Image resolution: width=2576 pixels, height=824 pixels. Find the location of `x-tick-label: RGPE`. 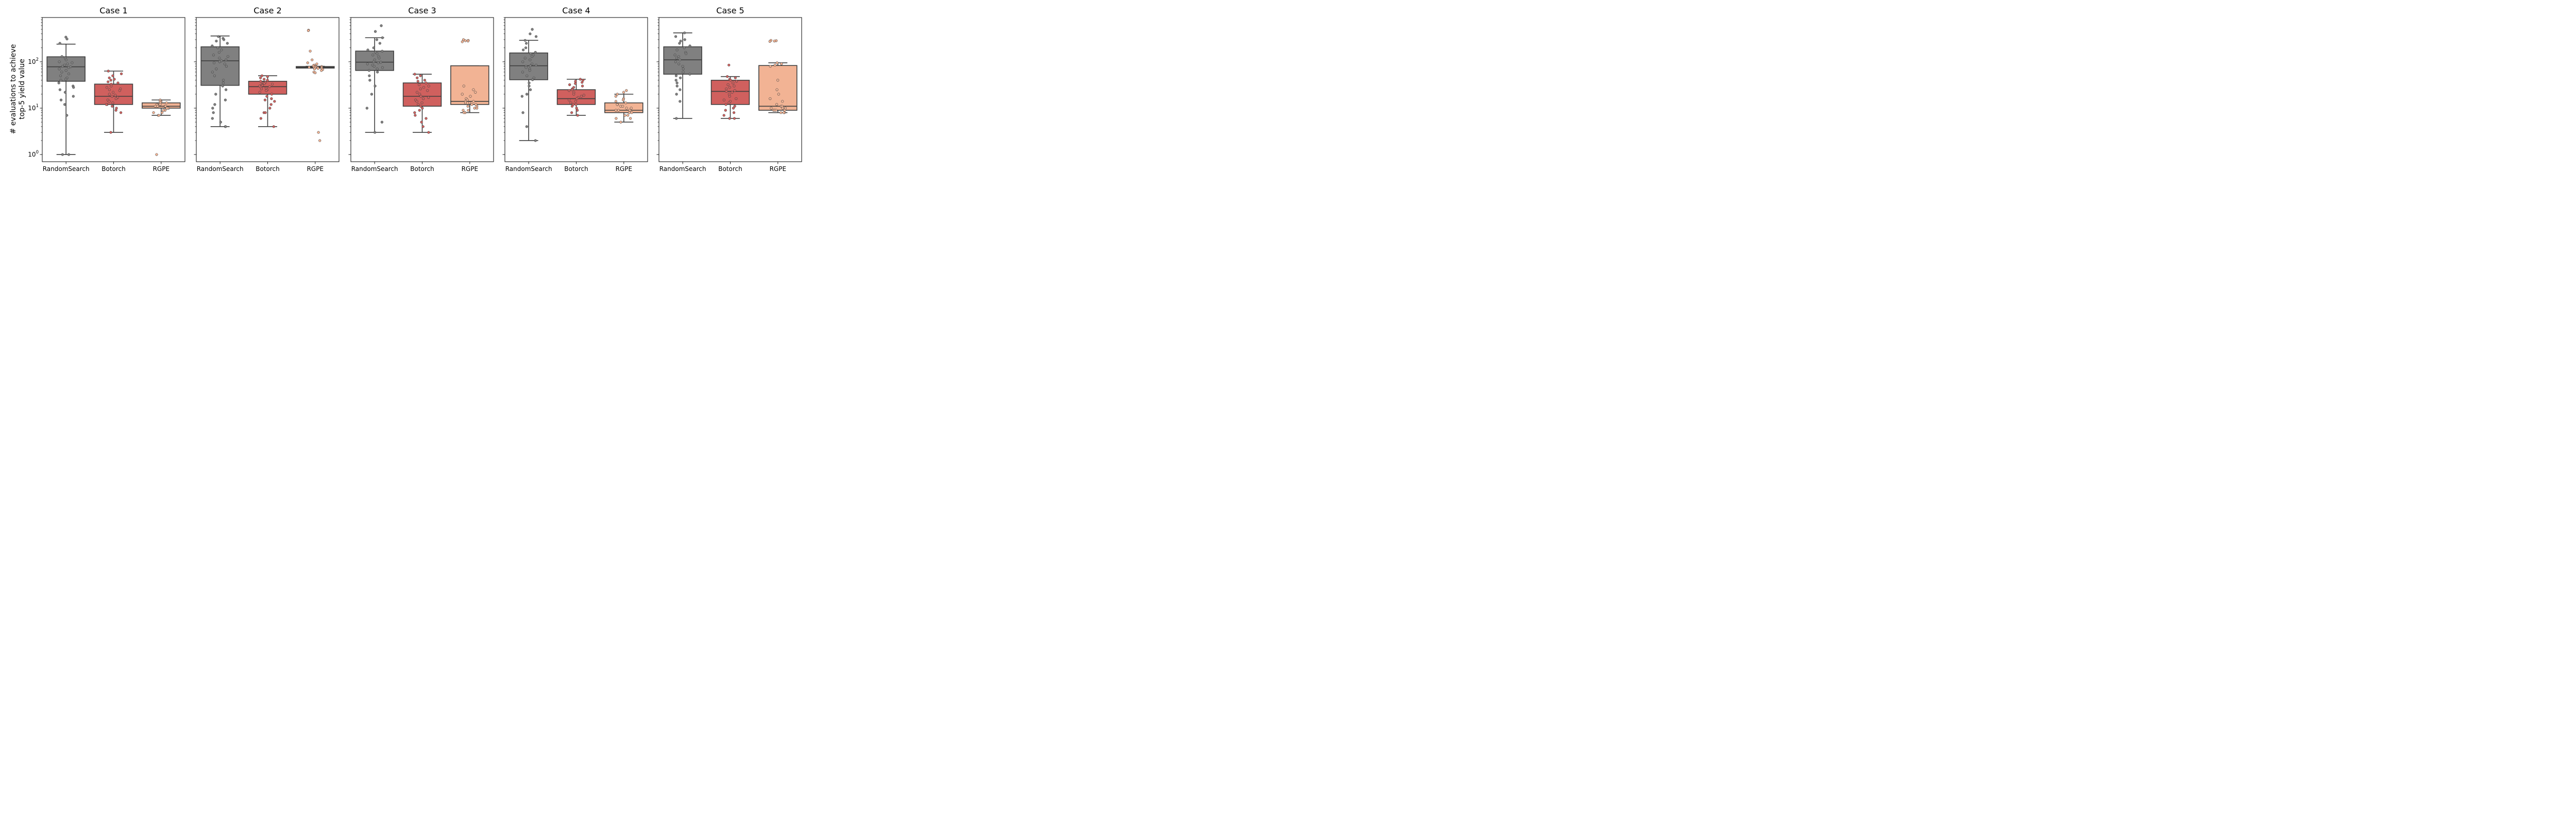

x-tick-label: RGPE is located at coordinates (470, 169).